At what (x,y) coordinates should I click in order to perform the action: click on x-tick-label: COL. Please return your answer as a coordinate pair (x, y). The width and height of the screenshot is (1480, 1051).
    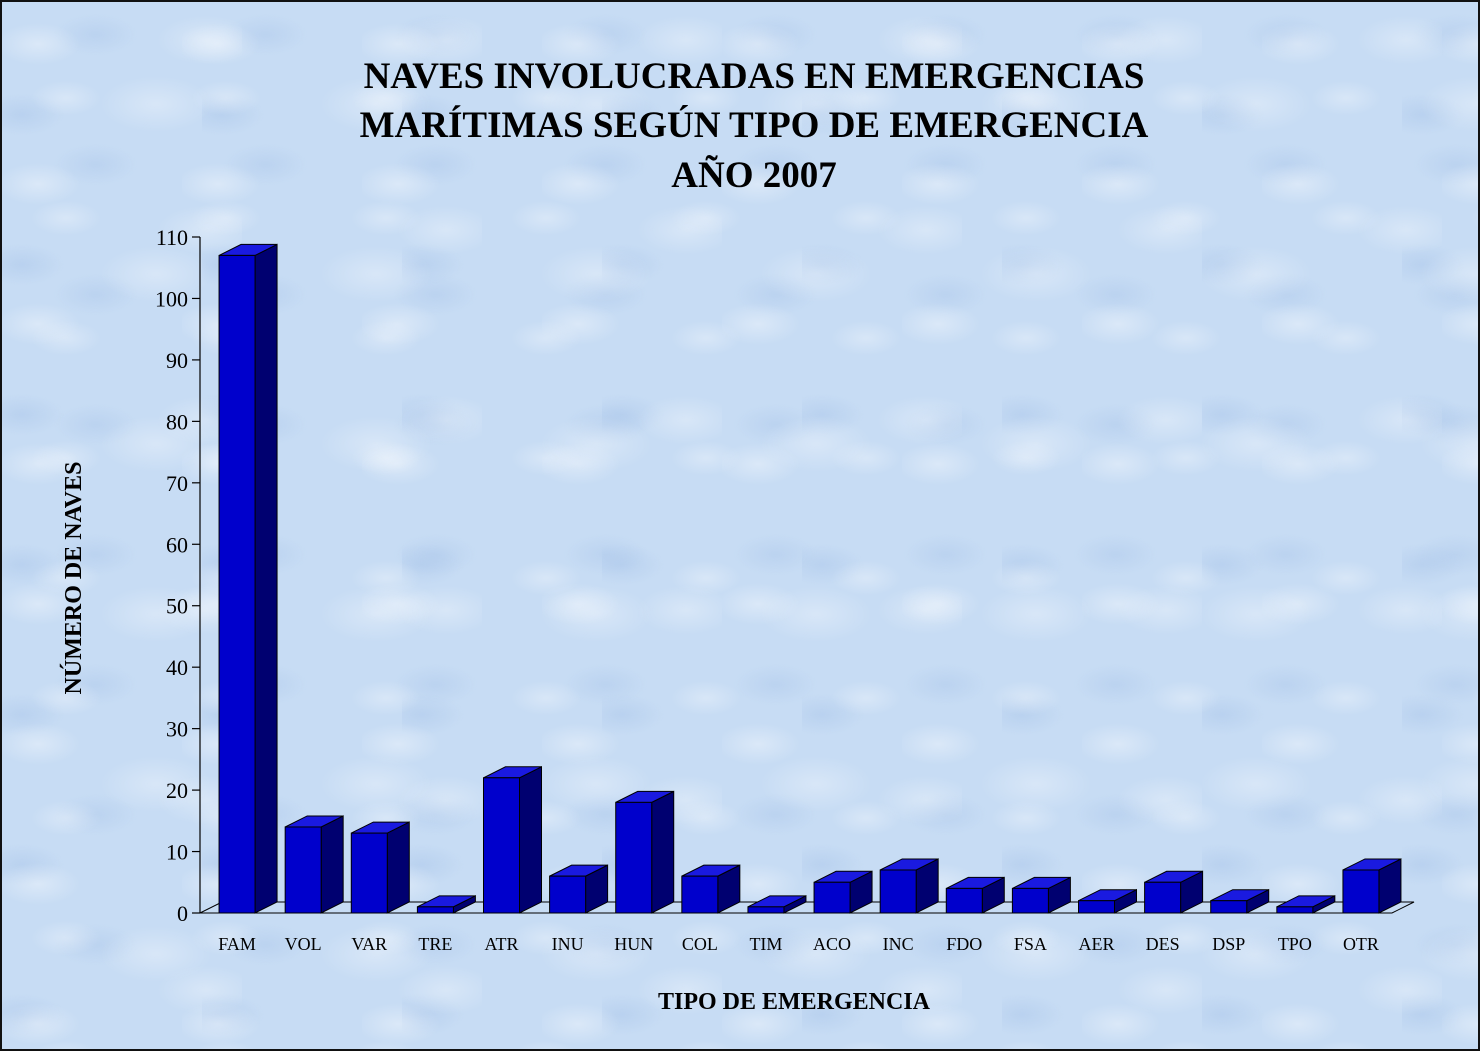
    Looking at the image, I should click on (700, 944).